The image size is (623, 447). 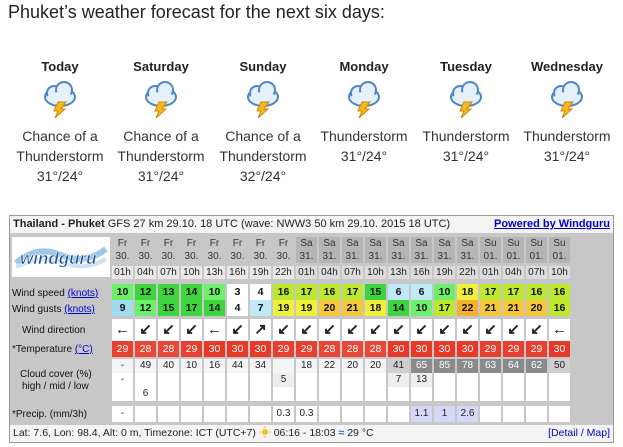 I want to click on column-hour: 07h, so click(x=352, y=272).